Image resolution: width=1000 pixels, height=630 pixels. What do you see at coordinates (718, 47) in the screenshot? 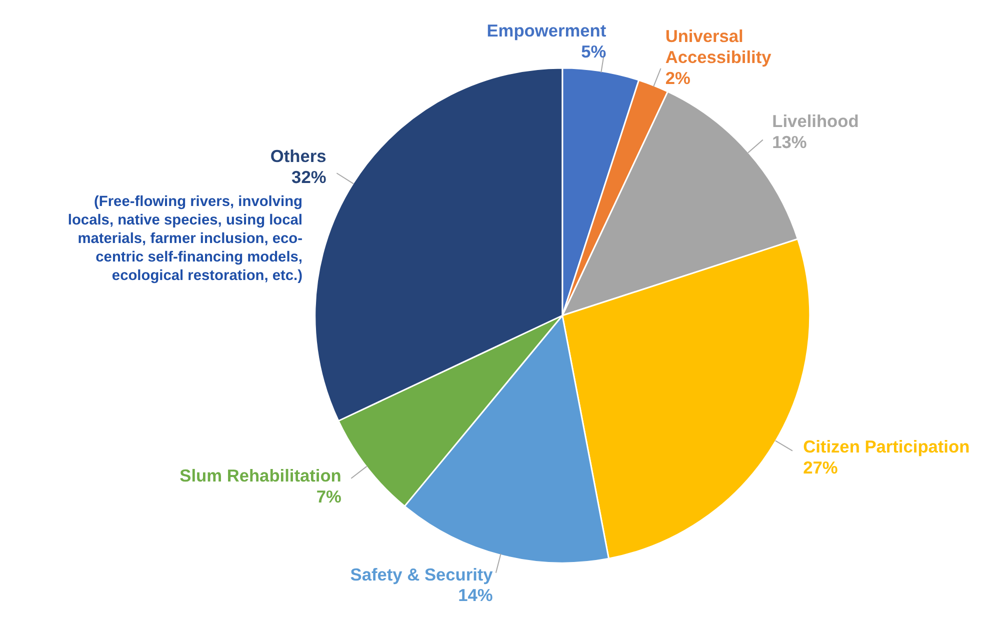
I see `slice-label: Universal Accessibility` at bounding box center [718, 47].